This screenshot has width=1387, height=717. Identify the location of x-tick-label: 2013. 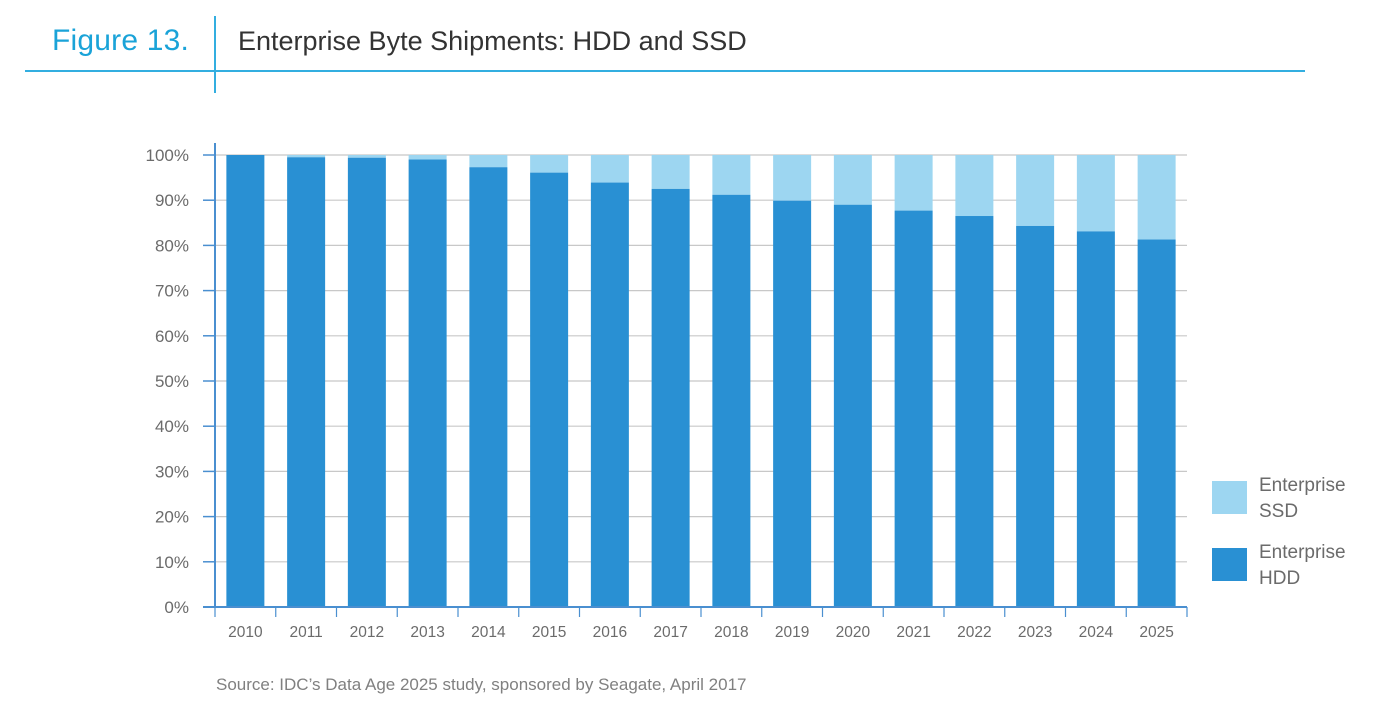
(427, 632).